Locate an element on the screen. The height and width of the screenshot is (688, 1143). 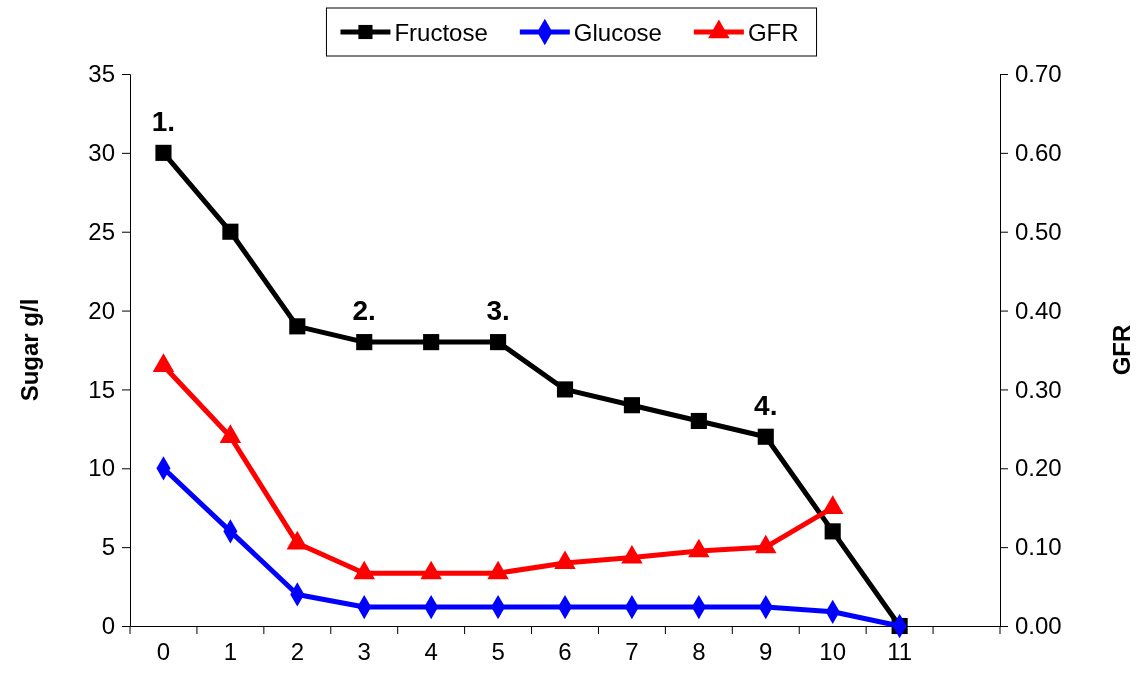
y2-tick-label: 0.00 is located at coordinates (1038, 626).